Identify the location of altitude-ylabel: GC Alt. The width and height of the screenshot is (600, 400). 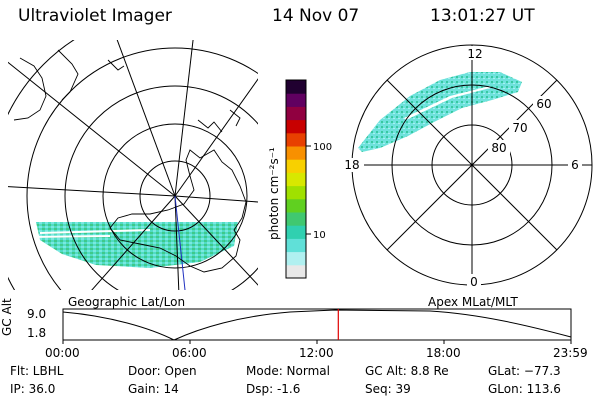
(7, 317).